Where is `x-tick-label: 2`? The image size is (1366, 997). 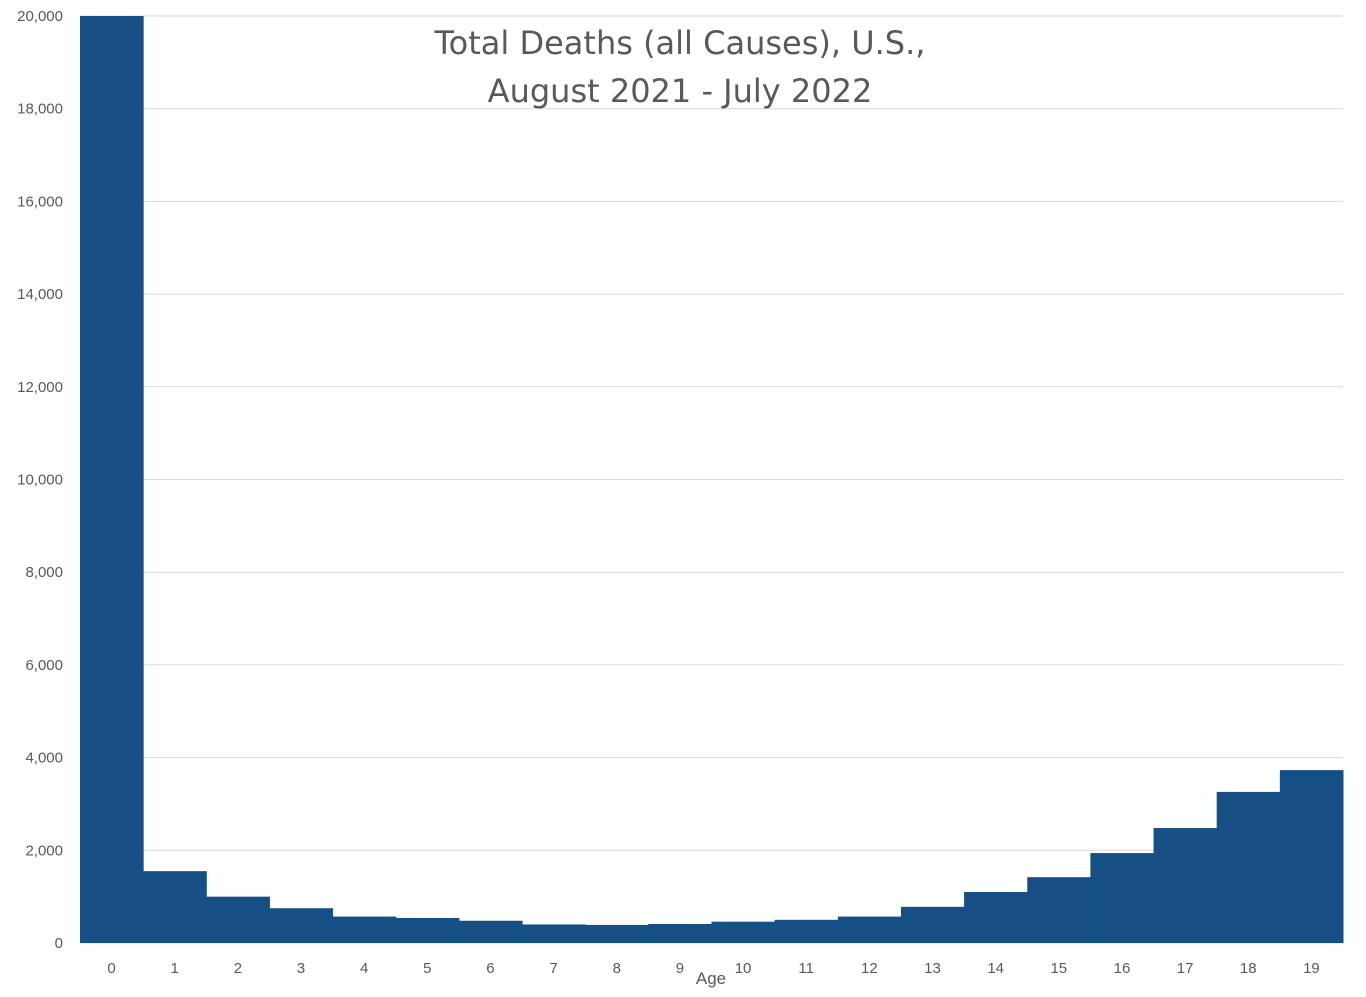
x-tick-label: 2 is located at coordinates (238, 968).